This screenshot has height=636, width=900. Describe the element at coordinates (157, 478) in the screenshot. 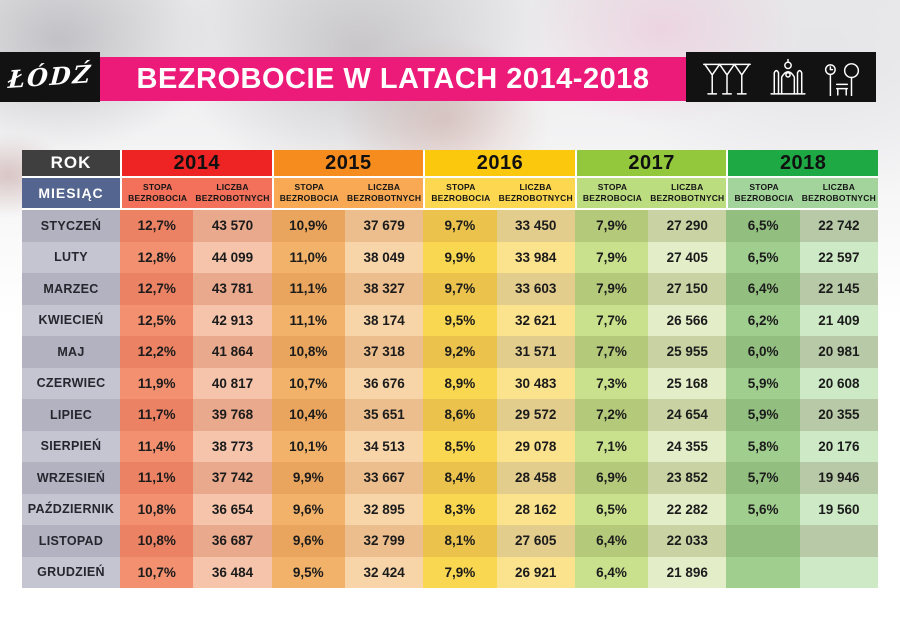

I see `rate-cell-2014: 11,1%` at that location.